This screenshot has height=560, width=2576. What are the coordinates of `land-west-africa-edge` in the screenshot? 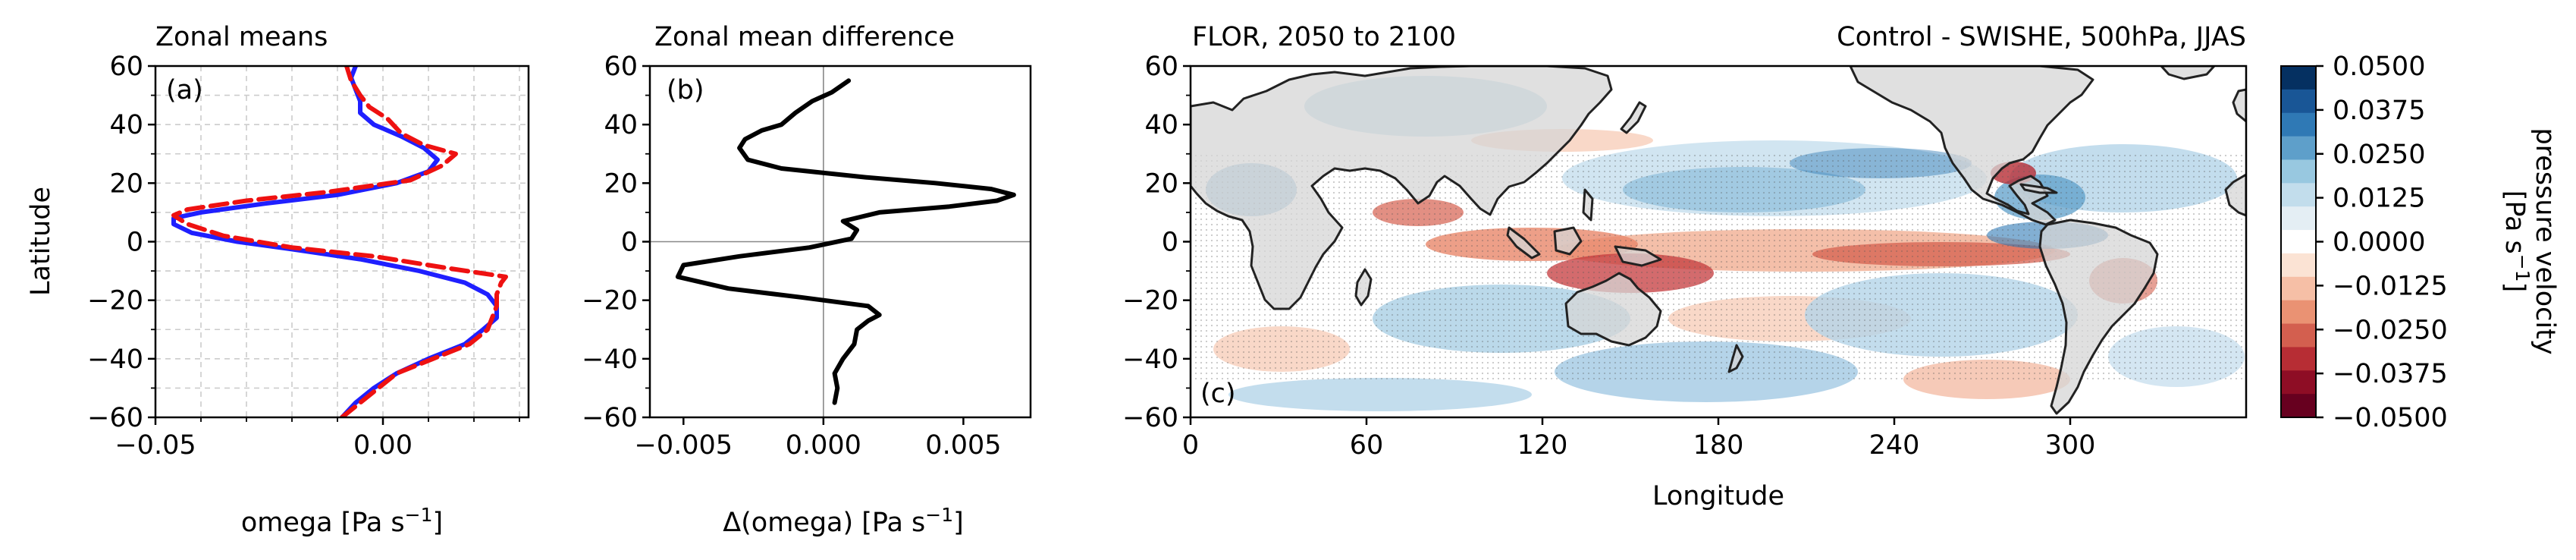 It's located at (2235, 195).